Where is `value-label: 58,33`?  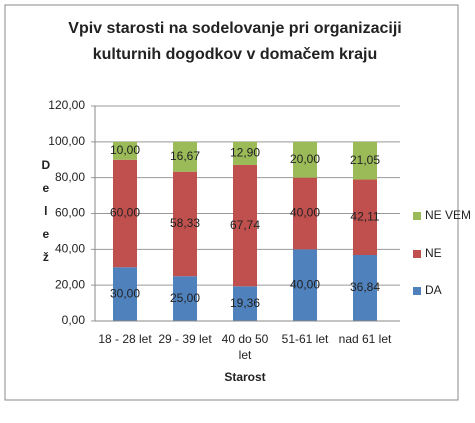
value-label: 58,33 is located at coordinates (185, 223).